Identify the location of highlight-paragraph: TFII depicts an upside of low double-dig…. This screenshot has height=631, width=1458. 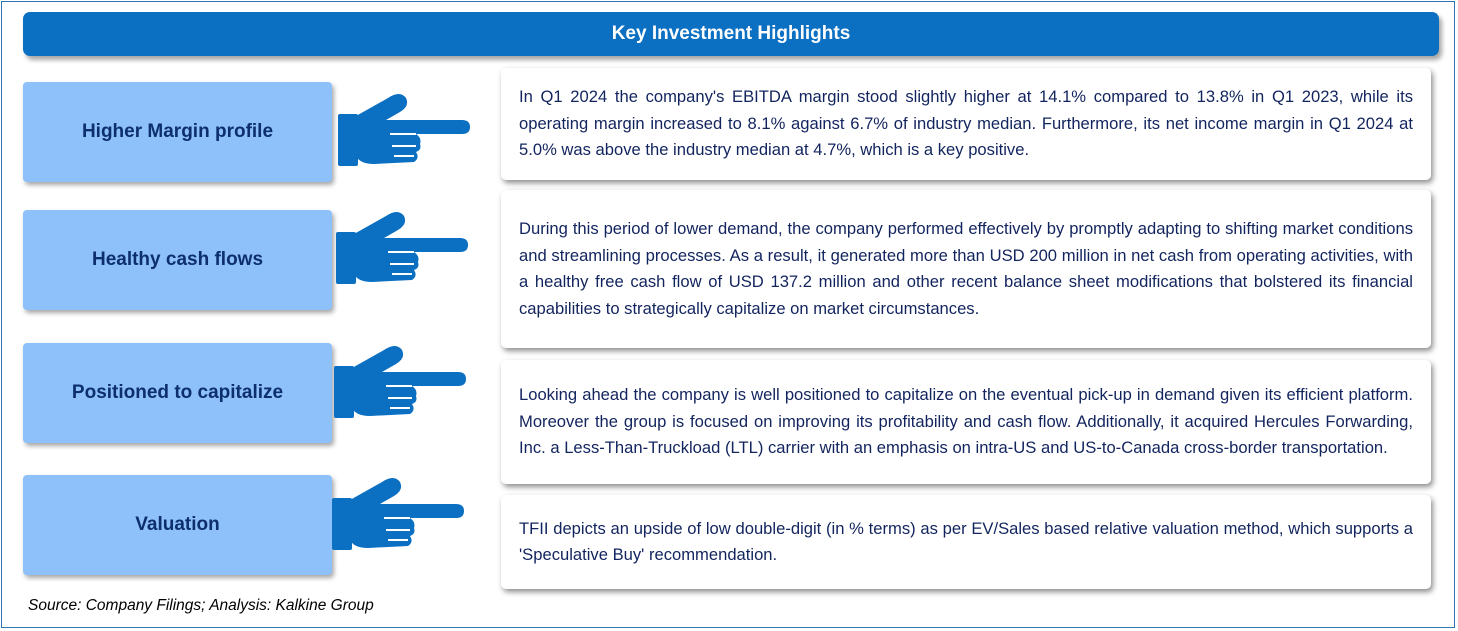
(966, 541).